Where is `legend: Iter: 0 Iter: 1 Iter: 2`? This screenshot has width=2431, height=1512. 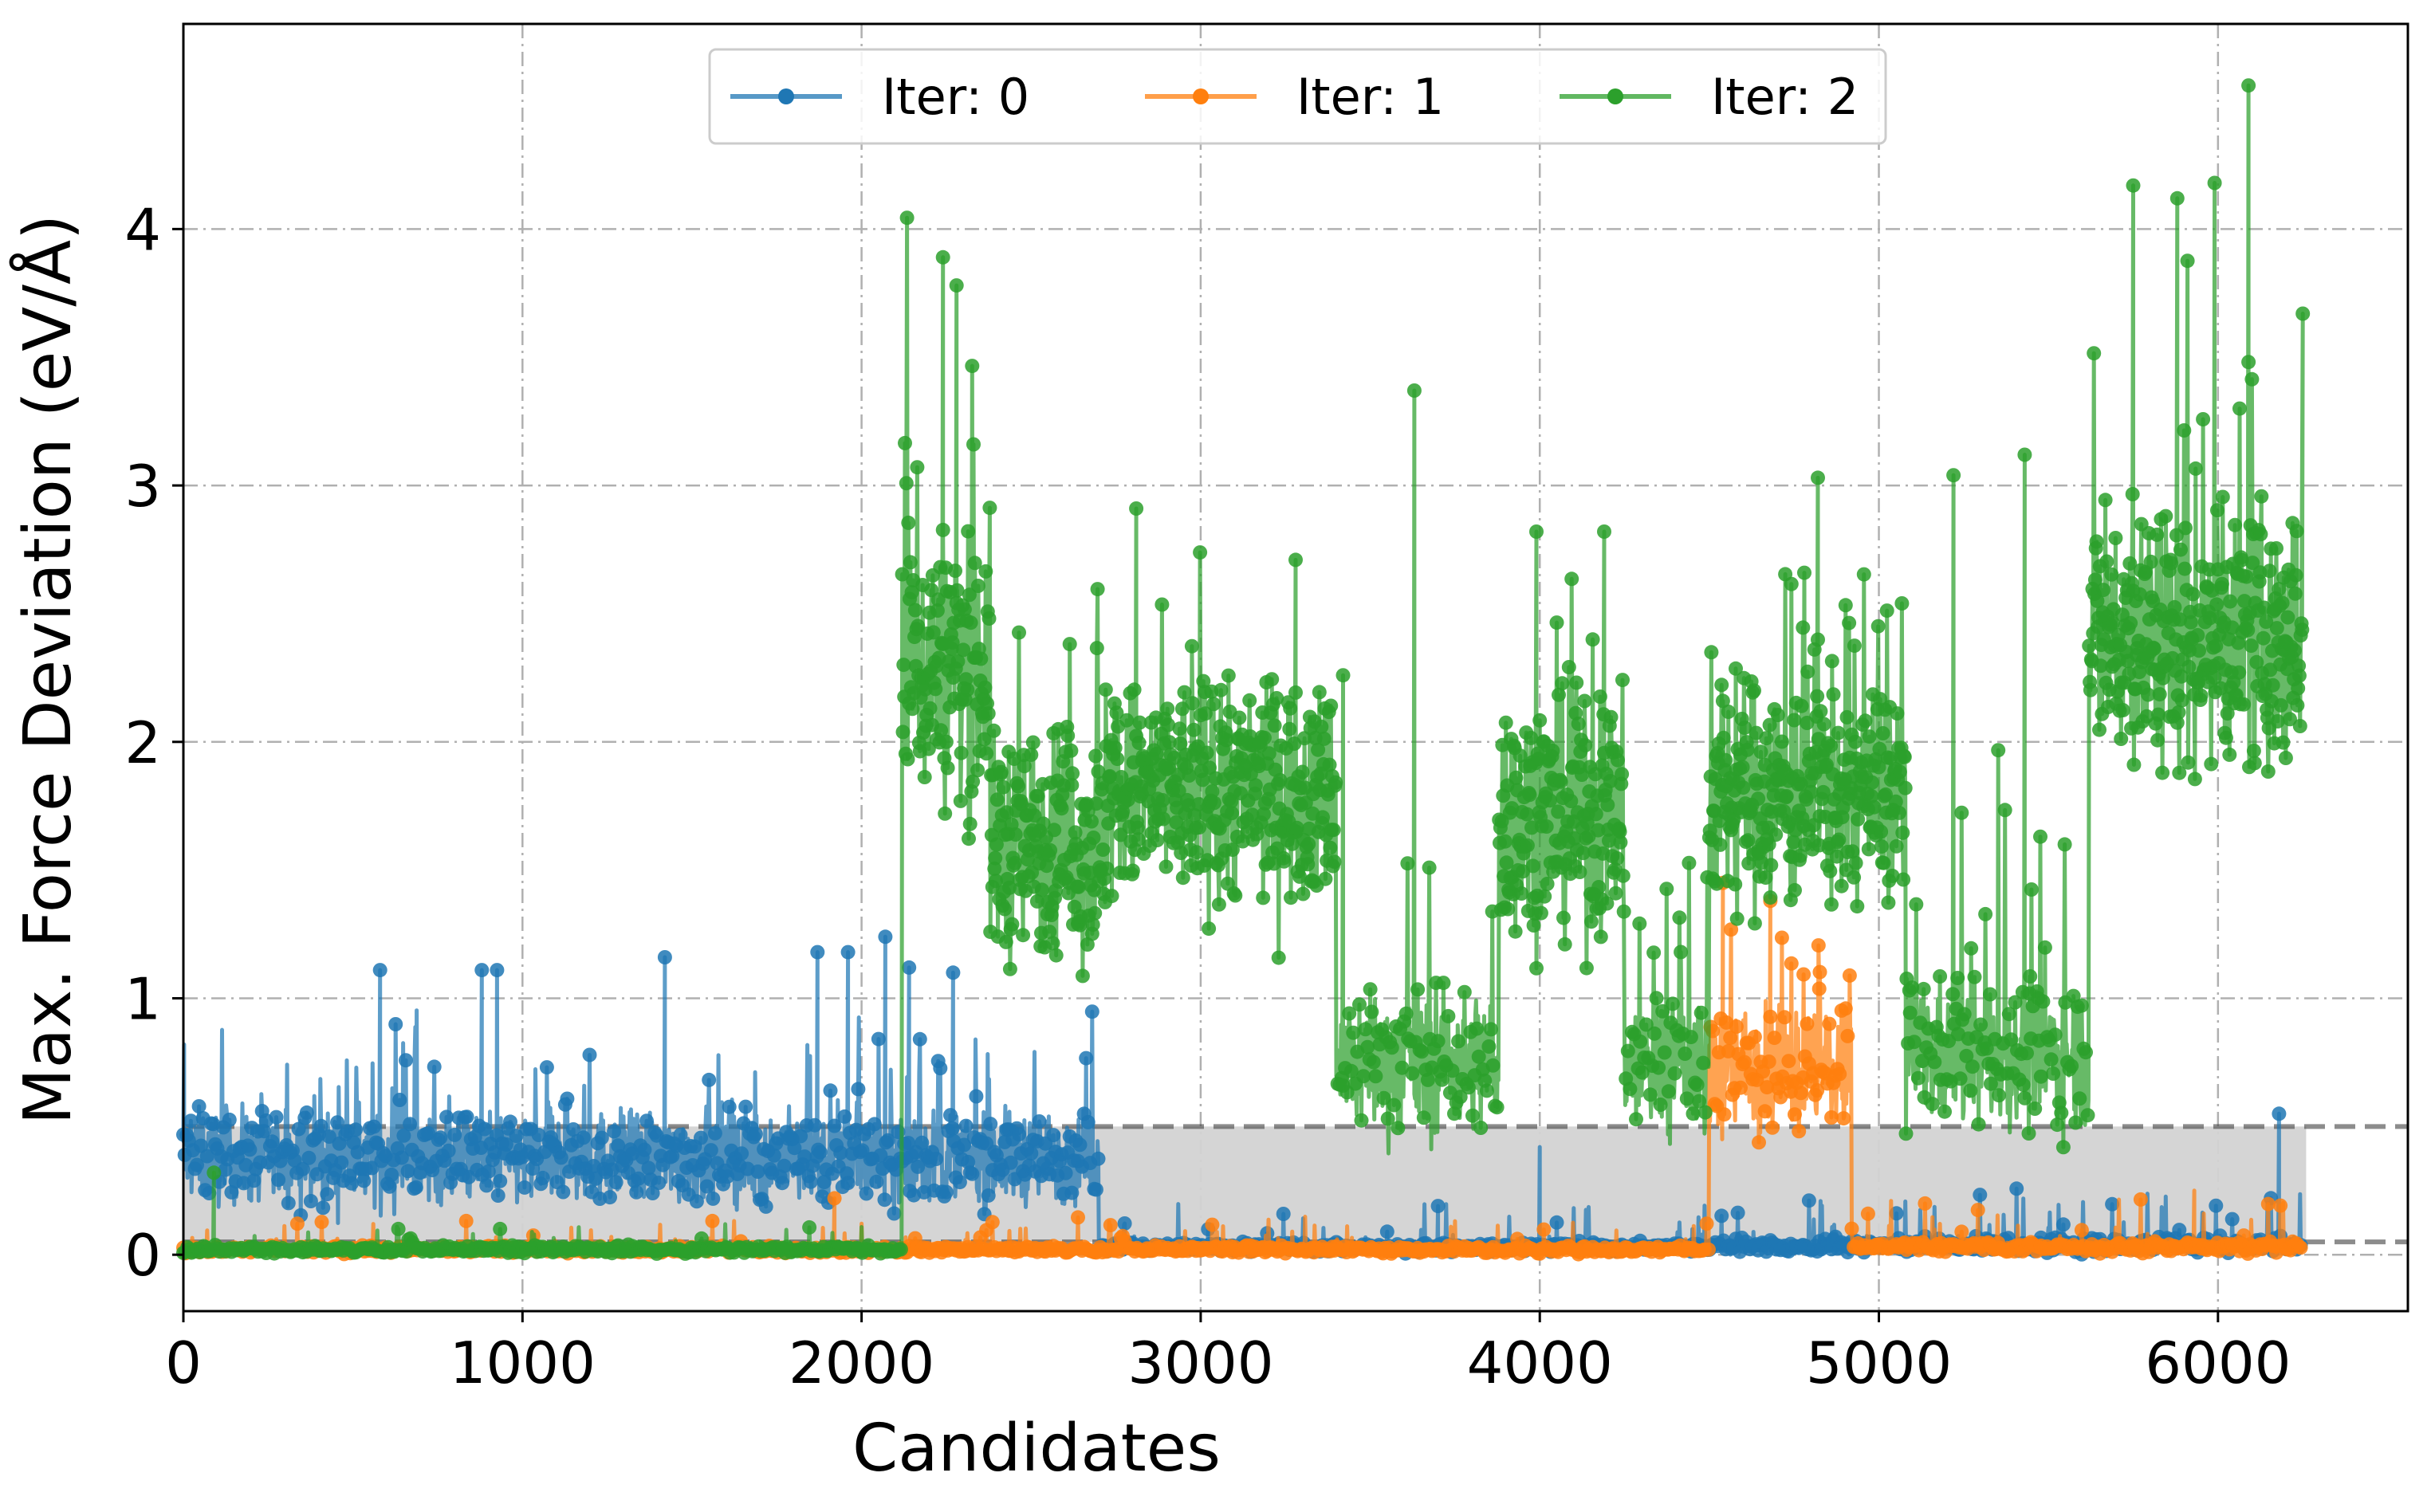
legend: Iter: 0 Iter: 1 Iter: 2 is located at coordinates (1297, 96).